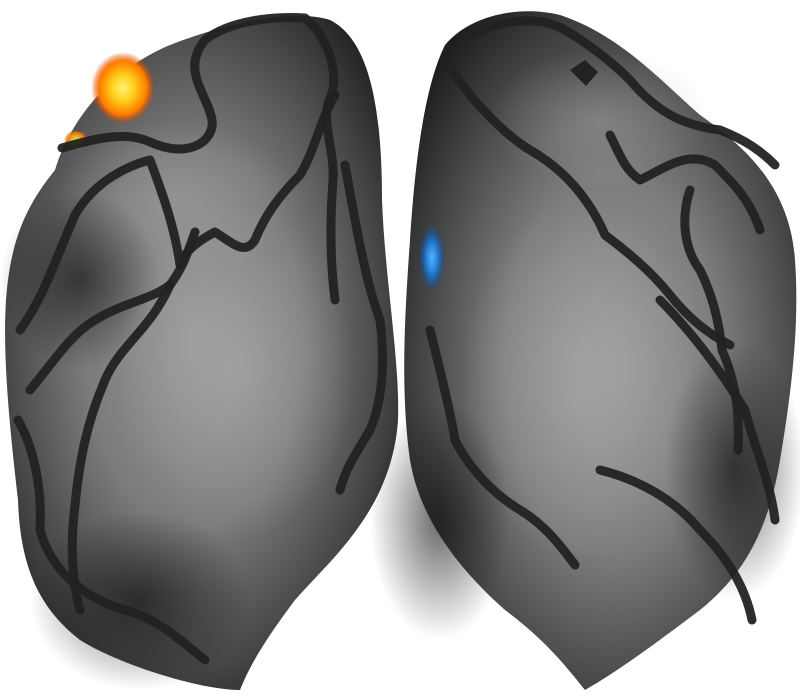 The image size is (800, 700). Describe the element at coordinates (123, 88) in the screenshot. I see `left-activation-spot` at that location.